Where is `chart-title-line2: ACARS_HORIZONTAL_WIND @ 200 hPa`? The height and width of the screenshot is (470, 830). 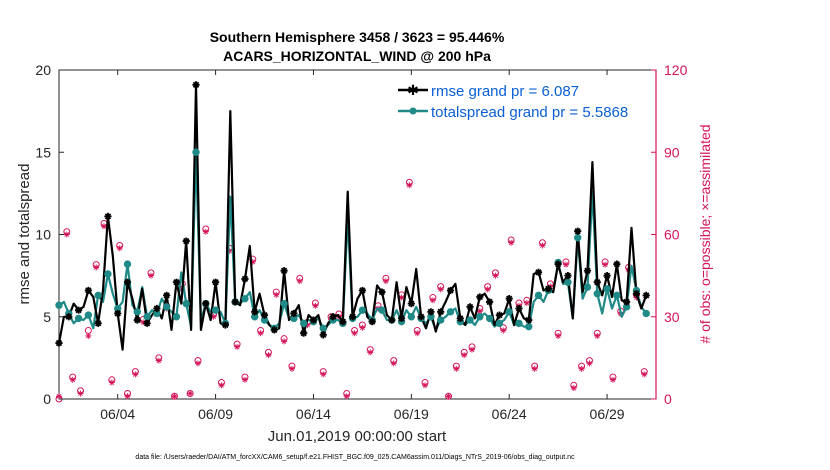
chart-title-line2: ACARS_HORIZONTAL_WIND @ 200 hPa is located at coordinates (357, 56).